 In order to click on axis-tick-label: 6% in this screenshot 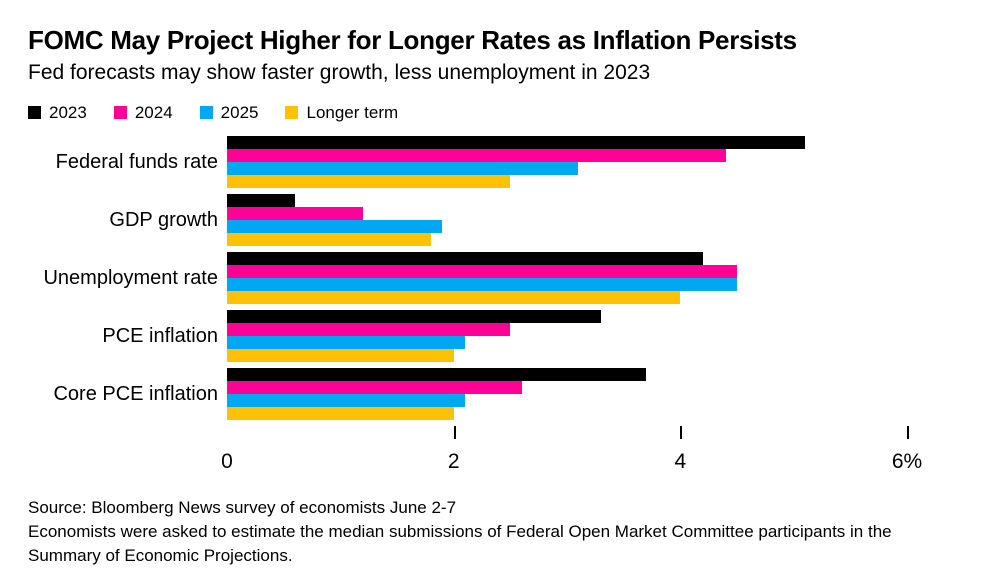, I will do `click(907, 461)`.